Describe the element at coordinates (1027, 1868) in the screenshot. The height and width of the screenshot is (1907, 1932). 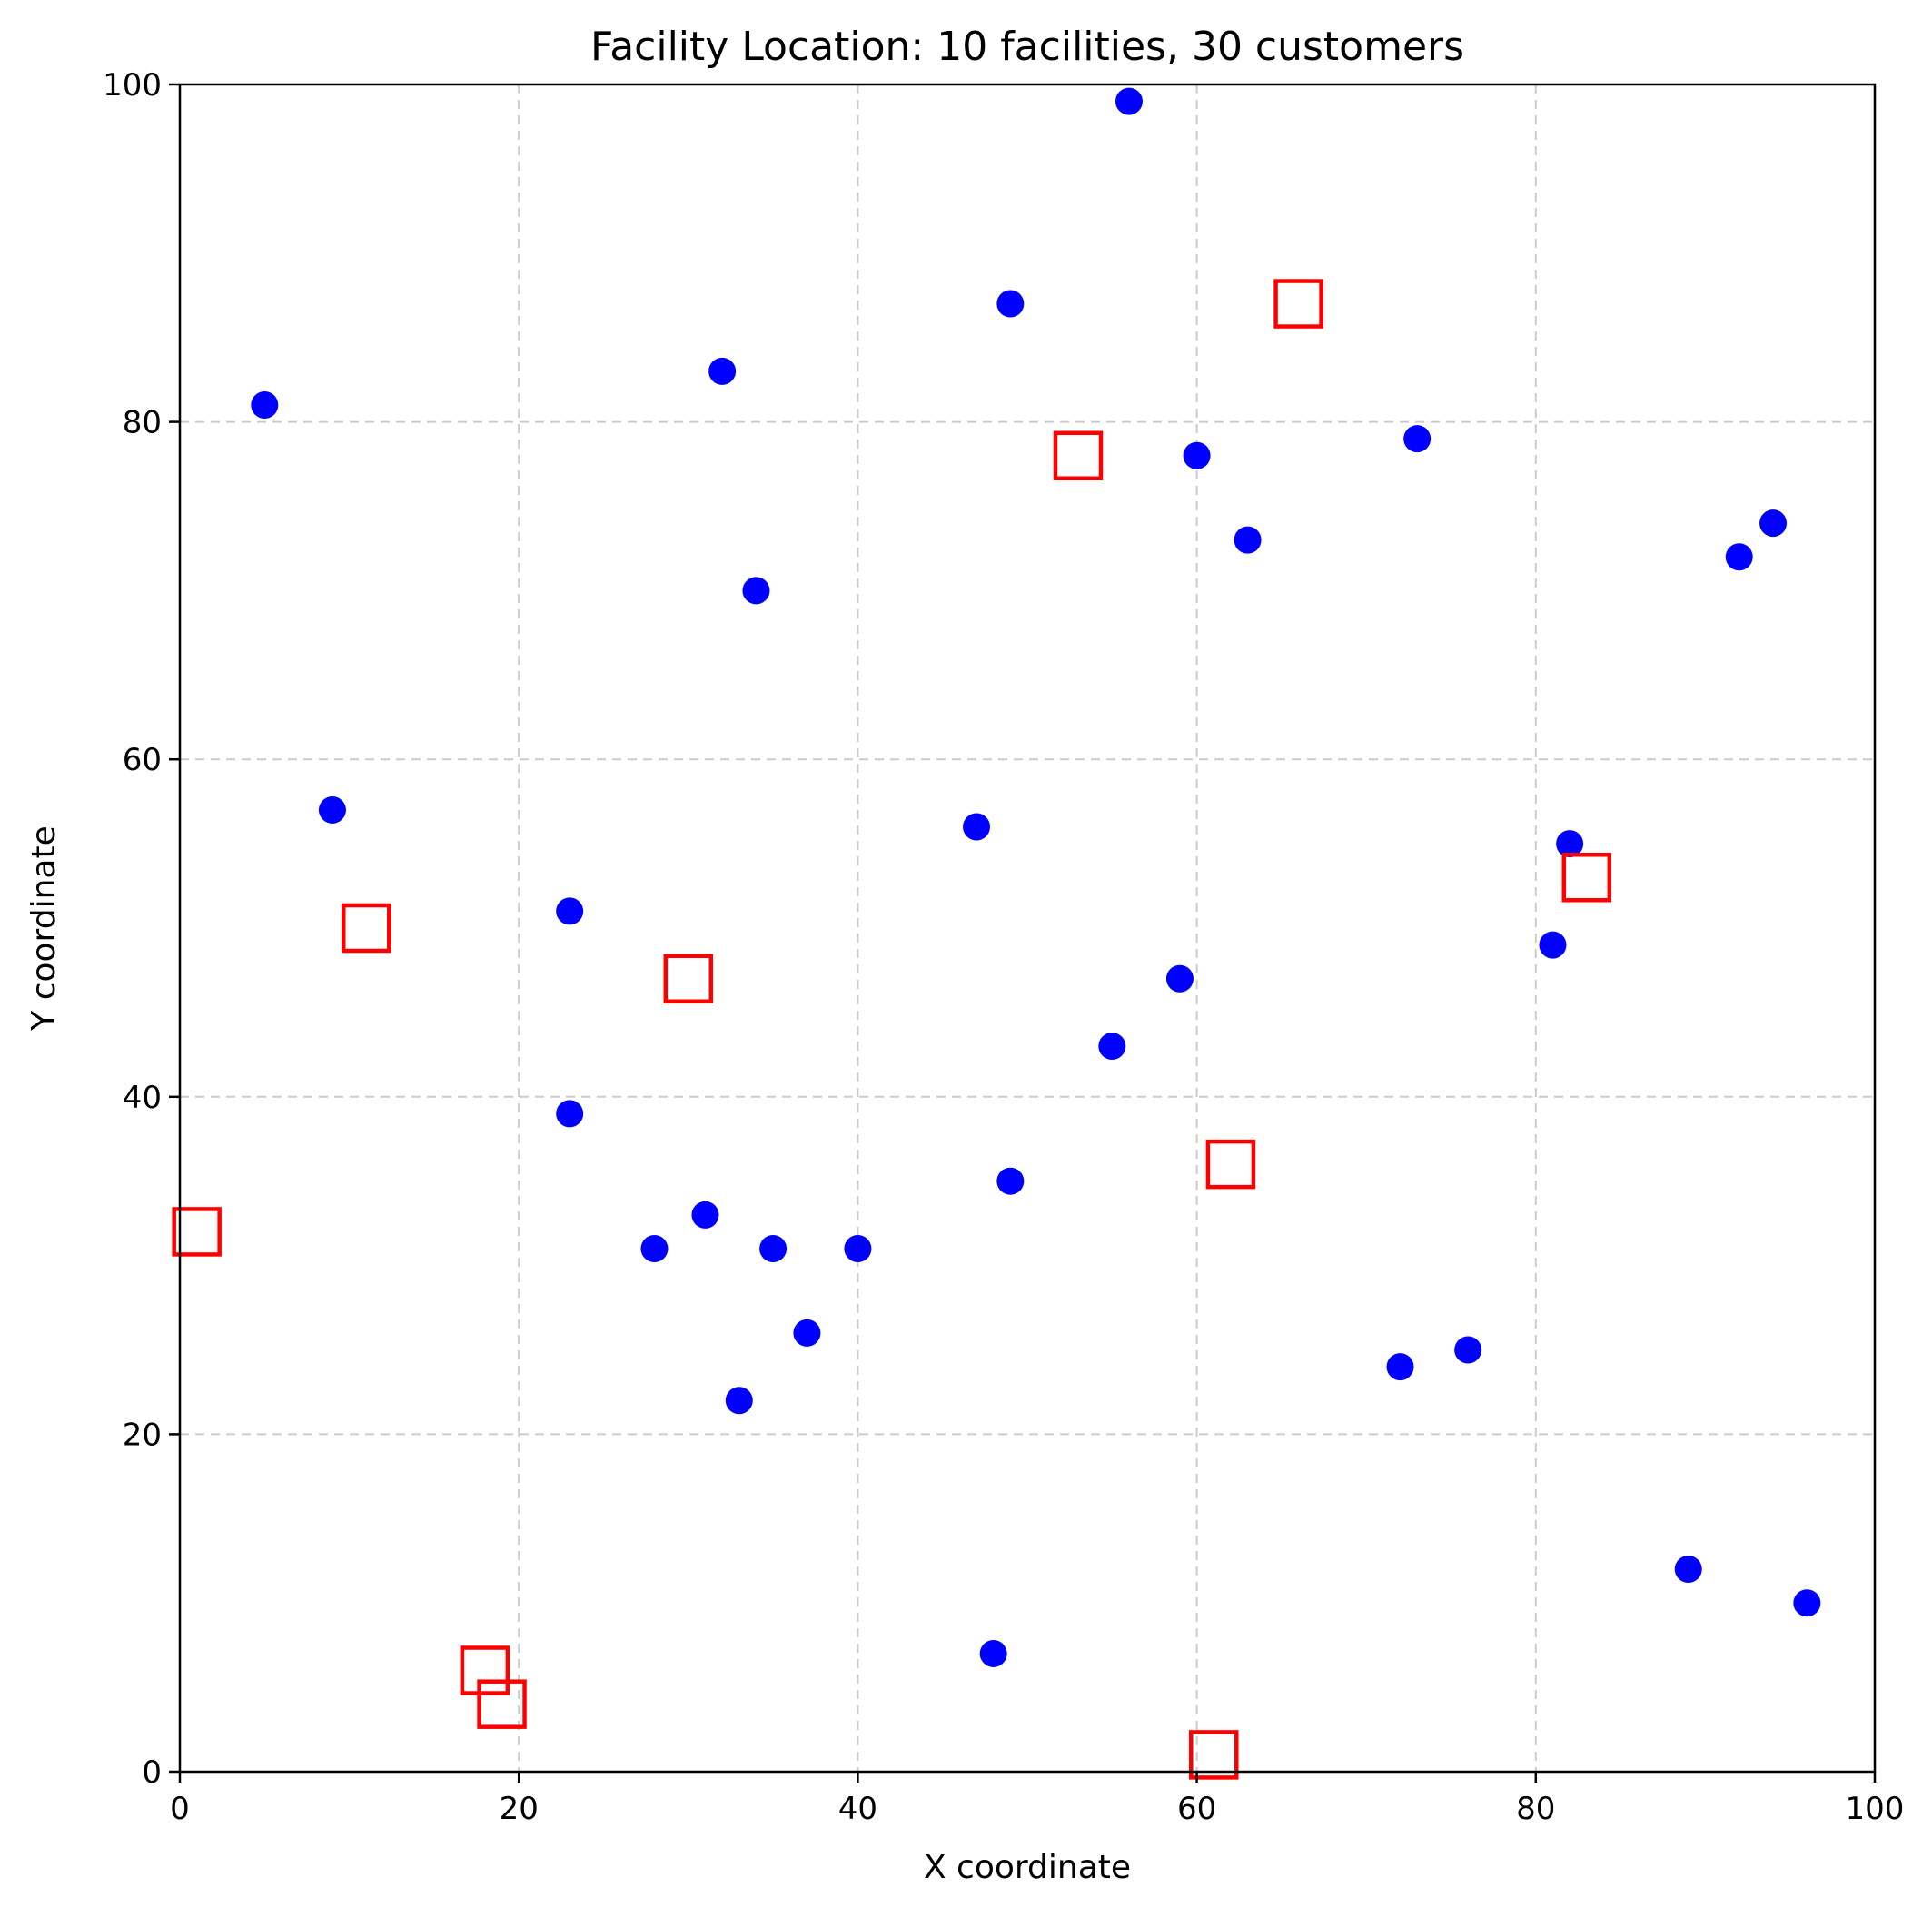
I see `x-axis-label: X coordinate` at that location.